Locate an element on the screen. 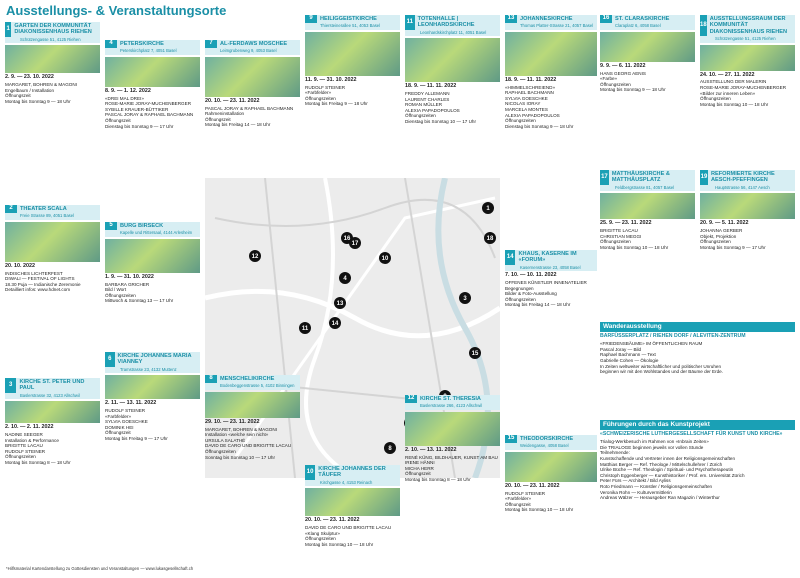  venue-address: Peterskirchplatz 7, 4051 Basel is located at coordinates (152, 51).